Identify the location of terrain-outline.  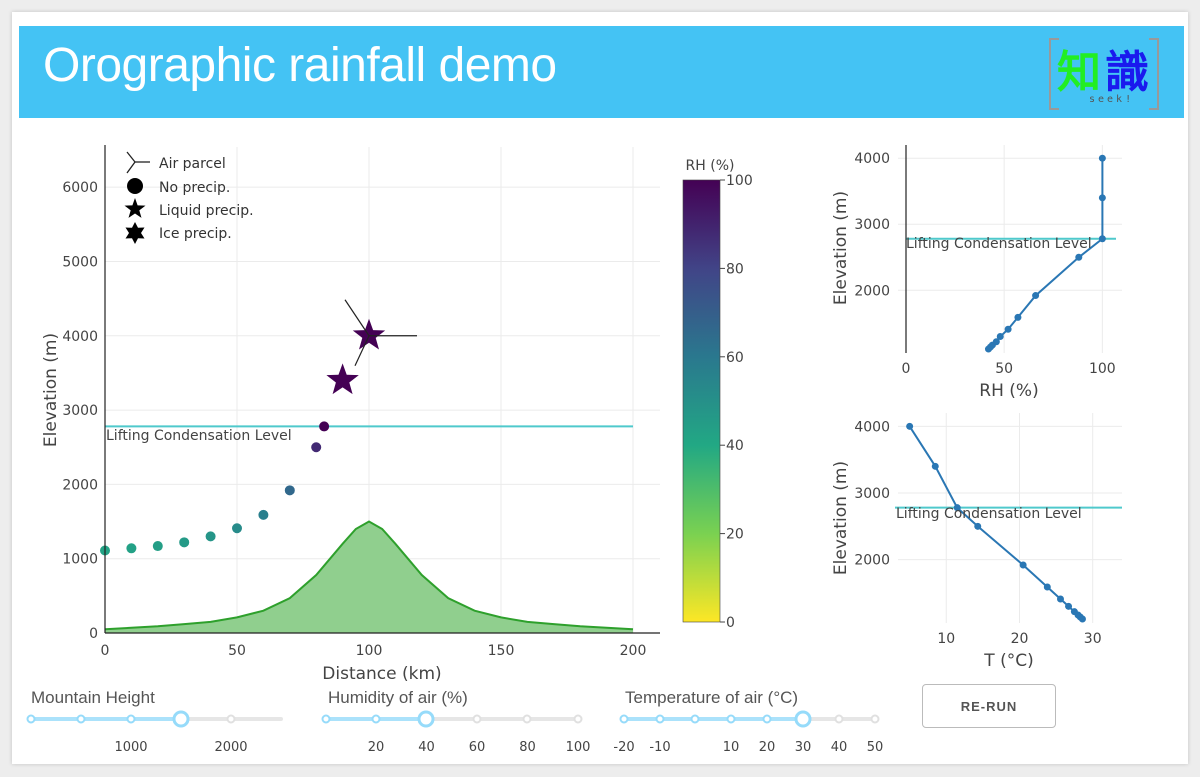
(369, 575).